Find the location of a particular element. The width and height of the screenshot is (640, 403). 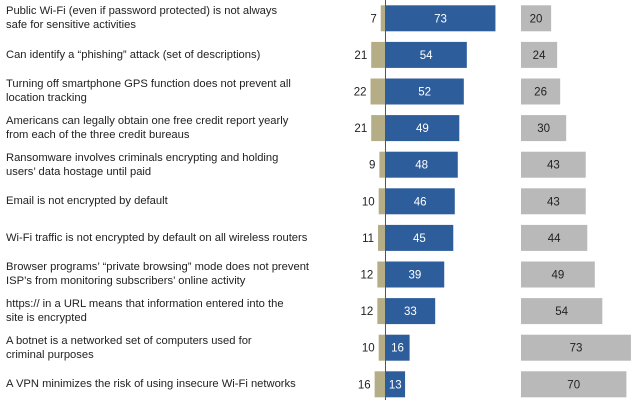

bar-right-label-0: 20 is located at coordinates (536, 19).